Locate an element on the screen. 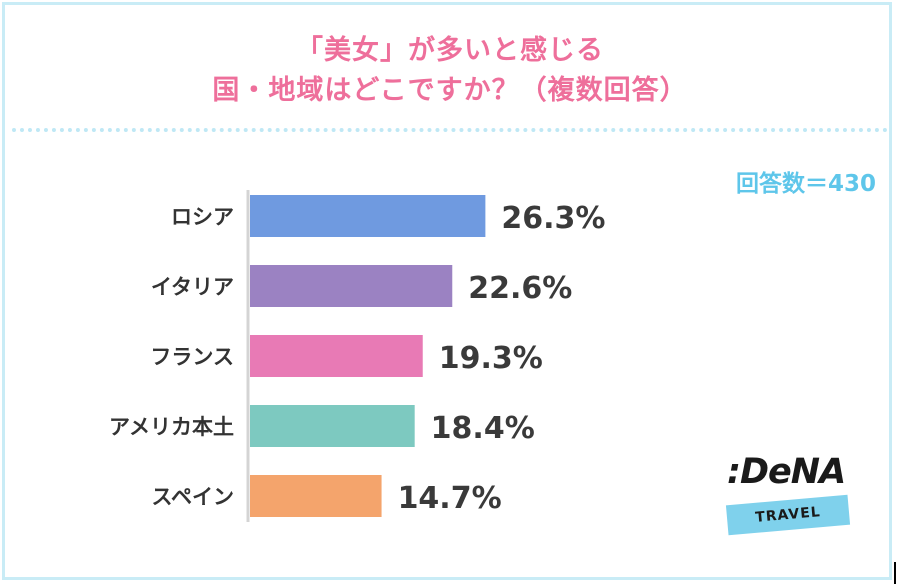  chart-title-line1: 「美女」が多いと感じる is located at coordinates (450, 50).